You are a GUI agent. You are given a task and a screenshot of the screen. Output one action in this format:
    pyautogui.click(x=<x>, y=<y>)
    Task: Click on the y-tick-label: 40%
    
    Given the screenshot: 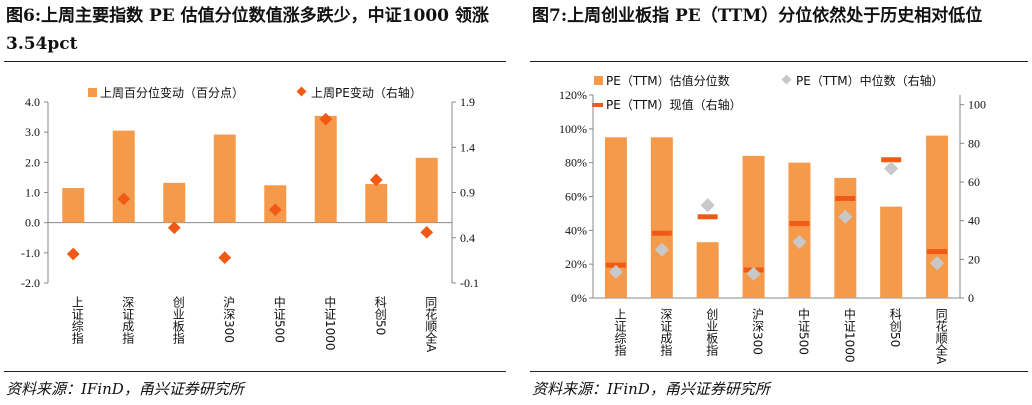 What is the action you would take?
    pyautogui.click(x=576, y=230)
    